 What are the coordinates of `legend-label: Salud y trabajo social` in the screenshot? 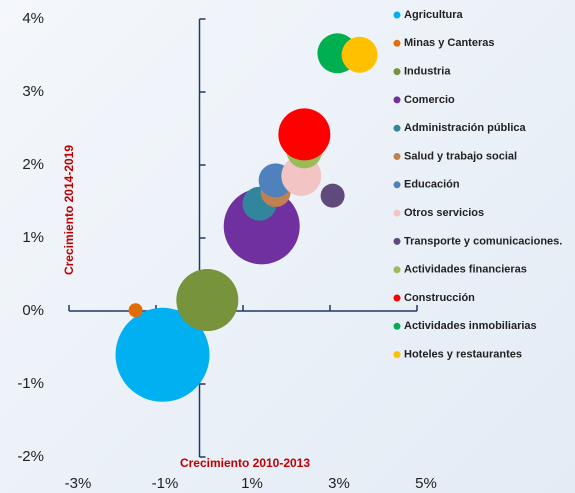 It's located at (460, 156).